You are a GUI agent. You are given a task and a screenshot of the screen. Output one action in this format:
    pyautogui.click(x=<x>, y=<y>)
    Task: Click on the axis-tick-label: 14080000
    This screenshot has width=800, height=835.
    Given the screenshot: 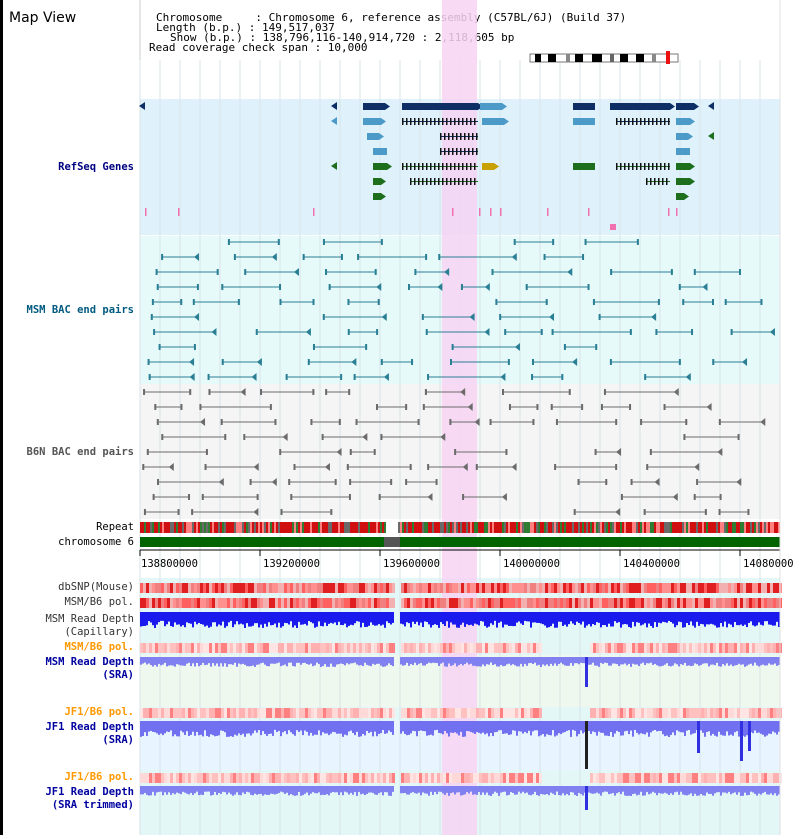 What is the action you would take?
    pyautogui.click(x=768, y=564)
    